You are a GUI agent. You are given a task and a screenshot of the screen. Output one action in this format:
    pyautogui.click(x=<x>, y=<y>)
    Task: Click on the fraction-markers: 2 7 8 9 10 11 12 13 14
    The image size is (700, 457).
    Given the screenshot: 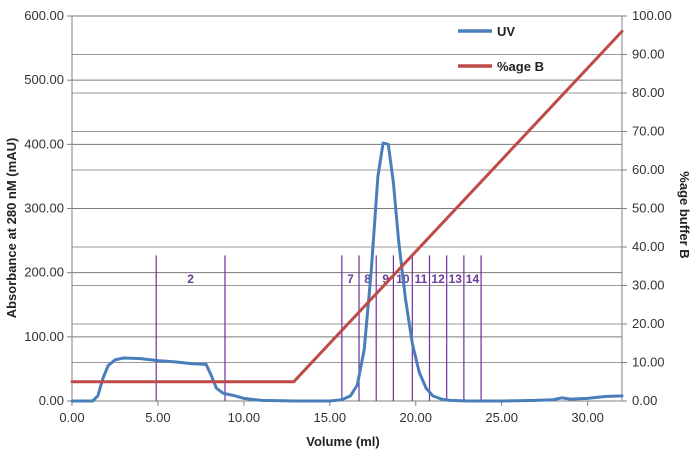 What is the action you would take?
    pyautogui.click(x=318, y=328)
    